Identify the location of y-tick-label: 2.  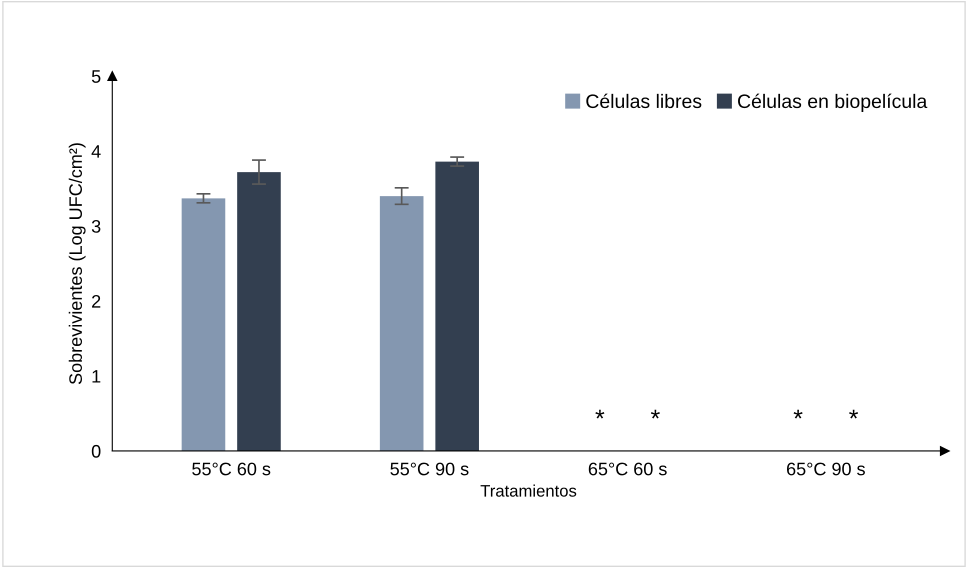
(96, 301).